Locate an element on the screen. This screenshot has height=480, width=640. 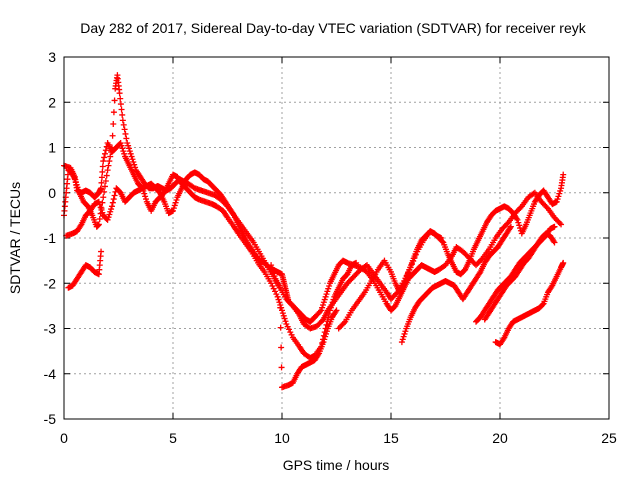
y-tick-label: 1 is located at coordinates (52, 148).